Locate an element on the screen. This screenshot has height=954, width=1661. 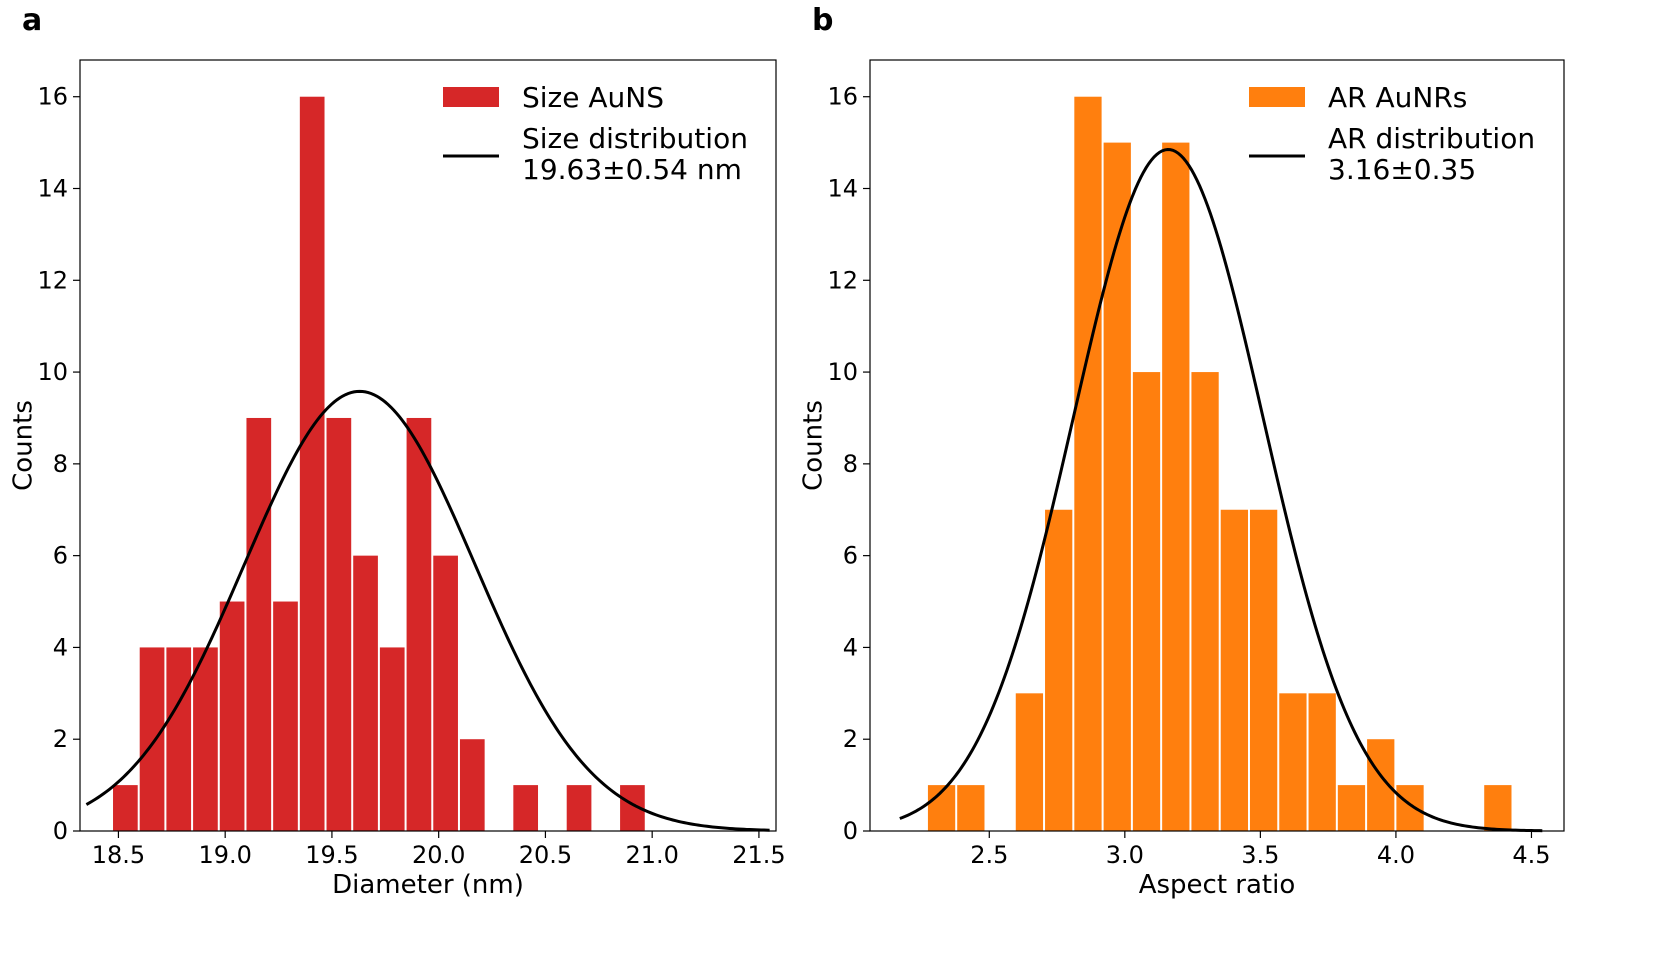
y-tick-label-b-5: 10 is located at coordinates (842, 372).